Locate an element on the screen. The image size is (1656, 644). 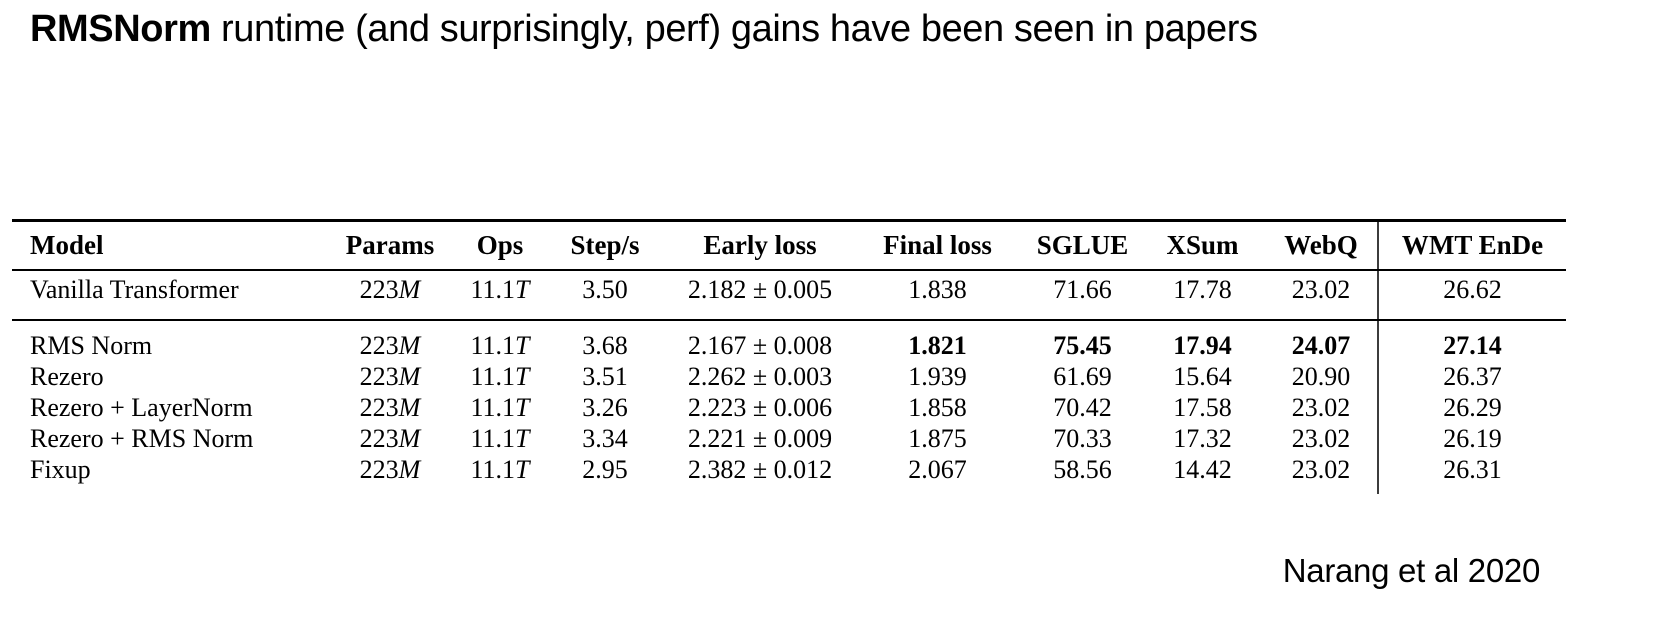
cell-steps: 3.34 is located at coordinates (605, 438).